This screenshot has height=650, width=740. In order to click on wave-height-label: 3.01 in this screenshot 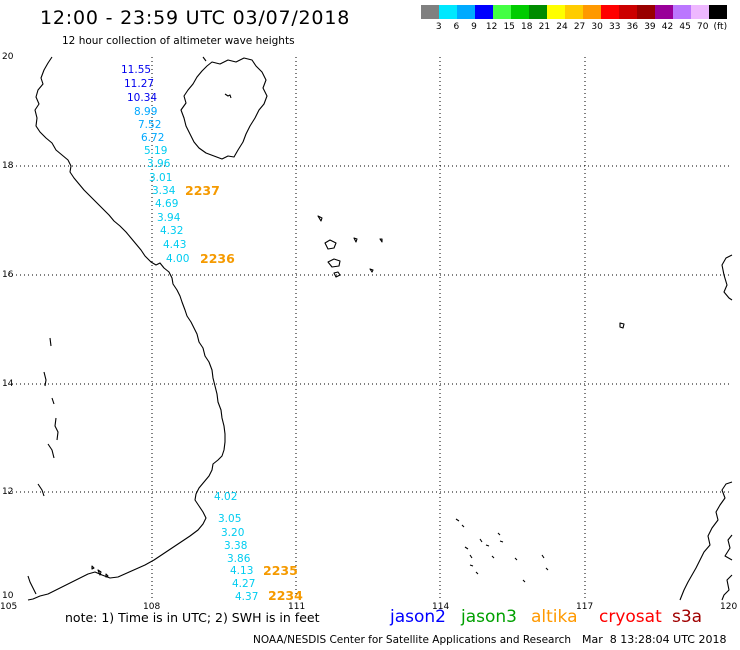, I will do `click(161, 178)`.